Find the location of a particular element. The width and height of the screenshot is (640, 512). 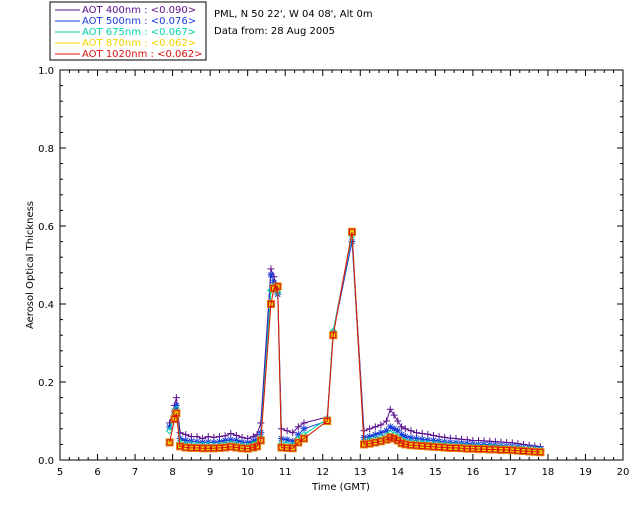

x-axis-label: Time (GMT) is located at coordinates (340, 487).